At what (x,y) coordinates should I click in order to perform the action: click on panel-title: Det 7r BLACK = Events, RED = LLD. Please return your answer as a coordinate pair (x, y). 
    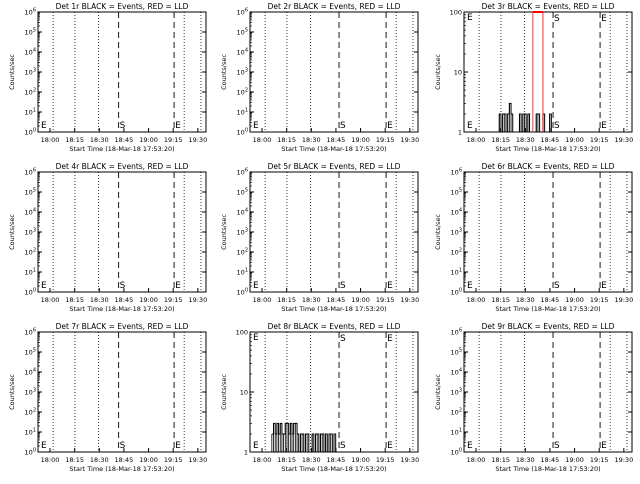
    Looking at the image, I should click on (122, 326).